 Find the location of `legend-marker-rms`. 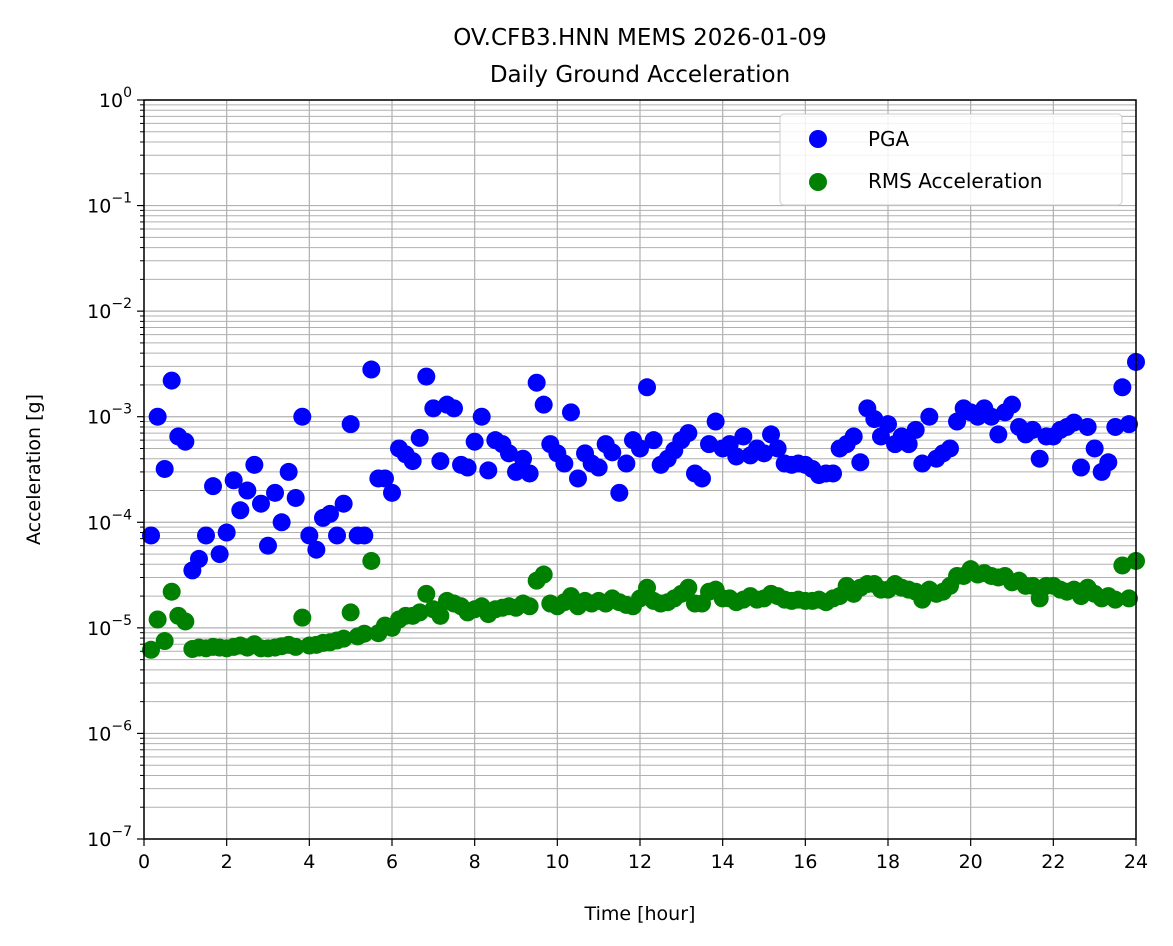

legend-marker-rms is located at coordinates (818, 182).